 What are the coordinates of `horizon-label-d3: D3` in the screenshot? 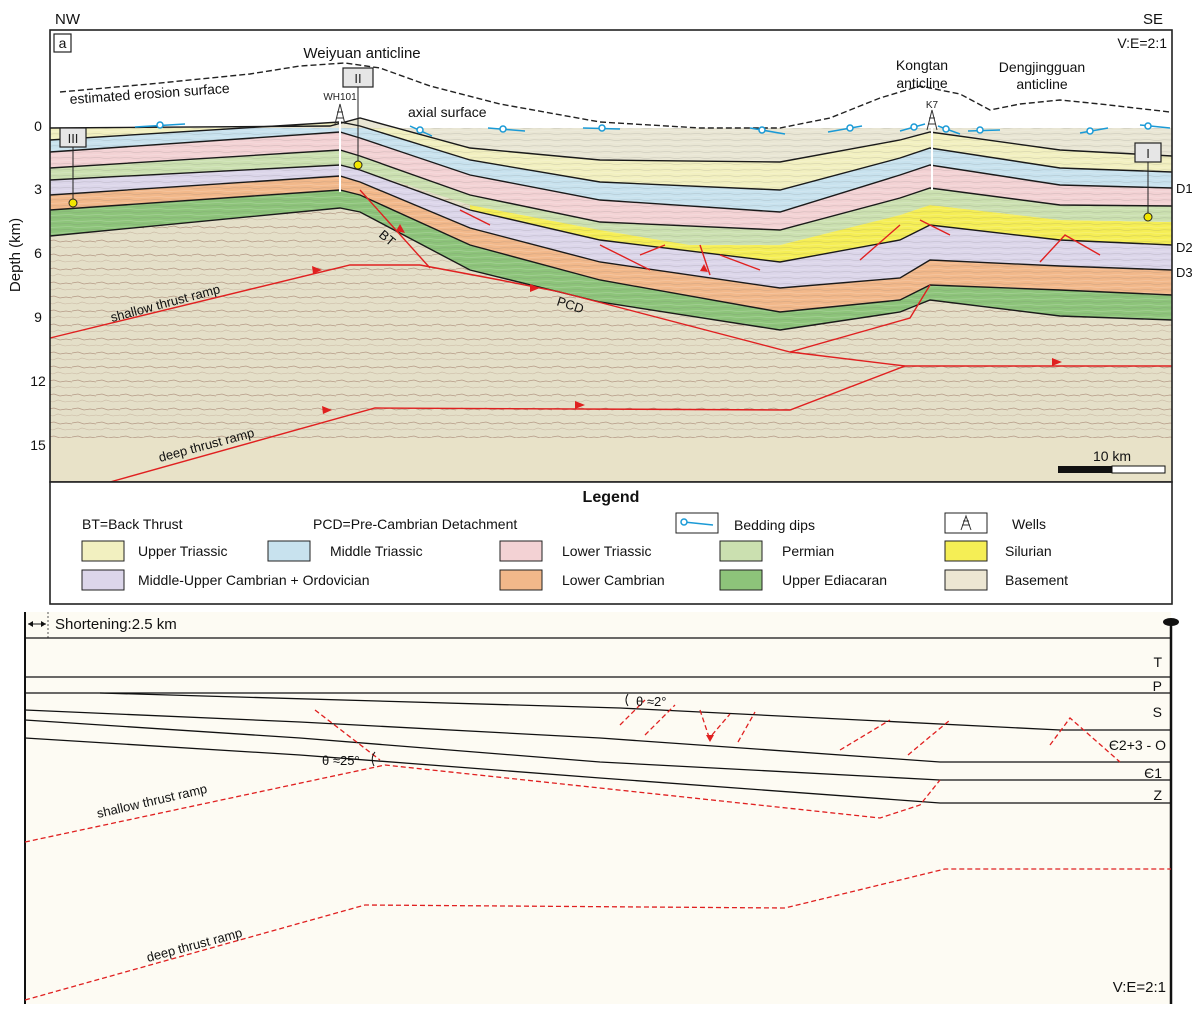 It's located at (1184, 272).